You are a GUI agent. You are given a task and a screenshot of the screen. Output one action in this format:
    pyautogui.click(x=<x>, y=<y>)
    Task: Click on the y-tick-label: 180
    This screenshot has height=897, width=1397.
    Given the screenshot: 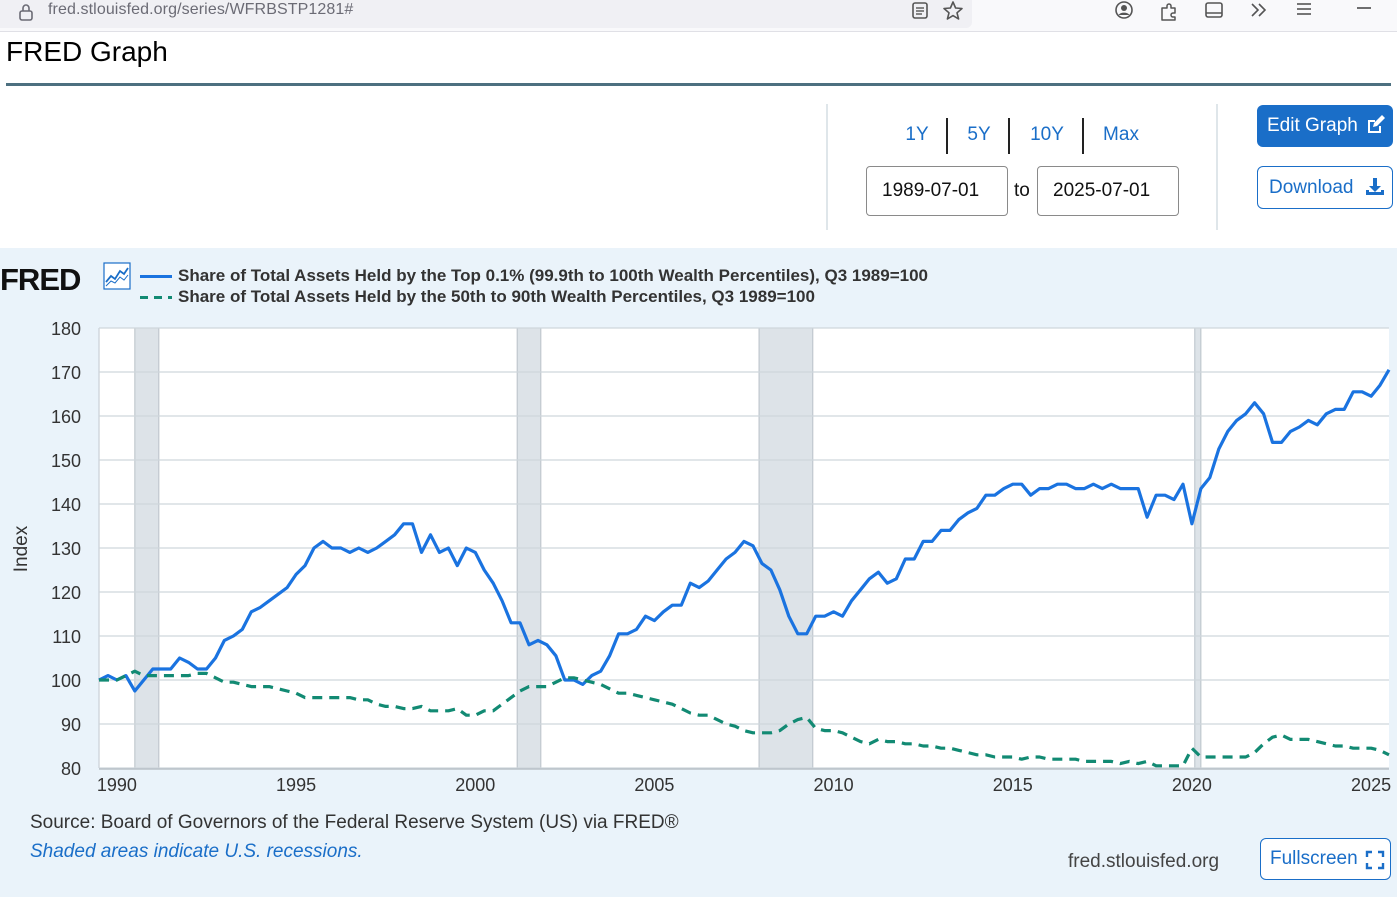 What is the action you would take?
    pyautogui.click(x=66, y=329)
    